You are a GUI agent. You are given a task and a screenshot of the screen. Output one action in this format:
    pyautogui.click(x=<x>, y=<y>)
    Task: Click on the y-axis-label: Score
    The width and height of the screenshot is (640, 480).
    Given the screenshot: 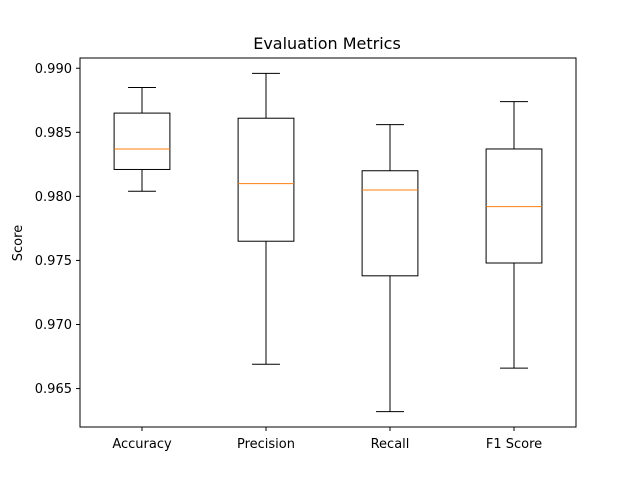 What is the action you would take?
    pyautogui.click(x=18, y=243)
    